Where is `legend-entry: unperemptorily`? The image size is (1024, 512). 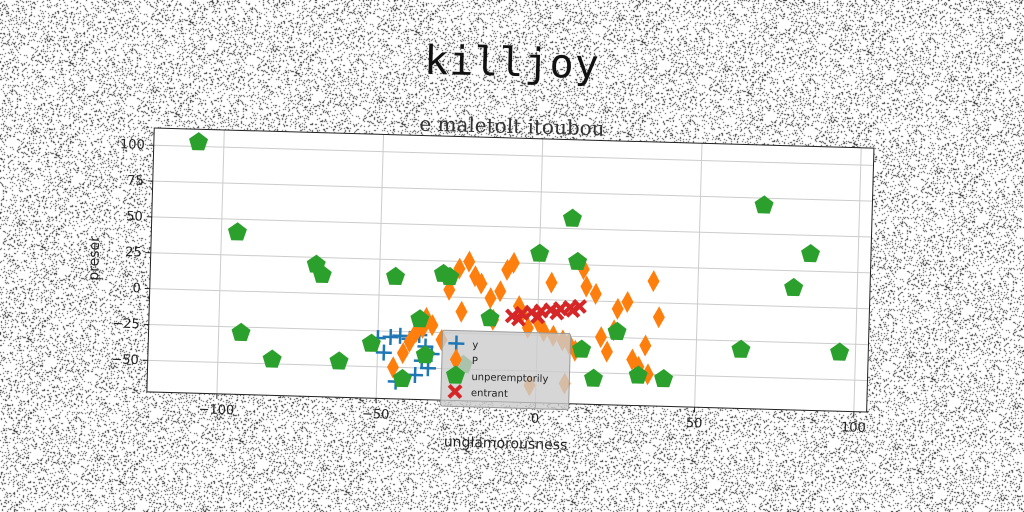 legend-entry: unperemptorily is located at coordinates (497, 375).